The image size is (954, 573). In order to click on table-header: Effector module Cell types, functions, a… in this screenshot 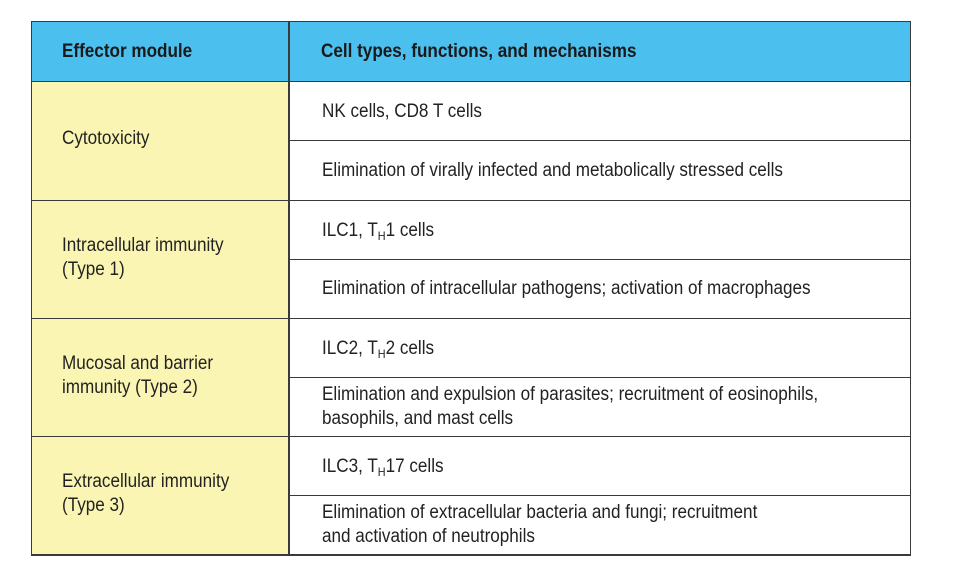, I will do `click(471, 52)`.